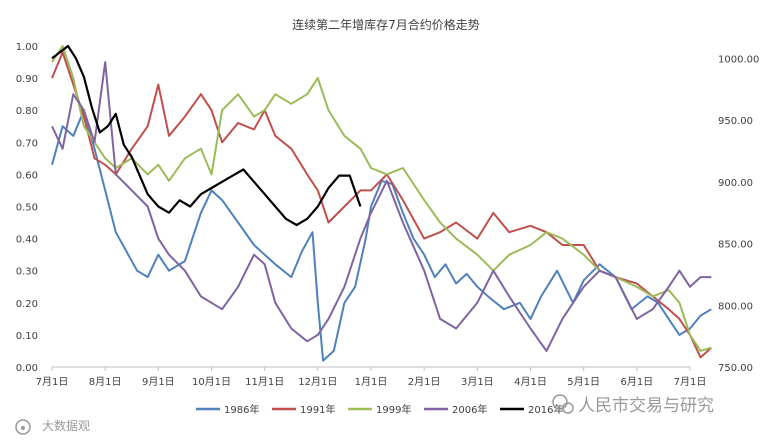 The width and height of the screenshot is (772, 441). Describe the element at coordinates (27, 143) in the screenshot. I see `y-left-tick-label: 0.70` at that location.